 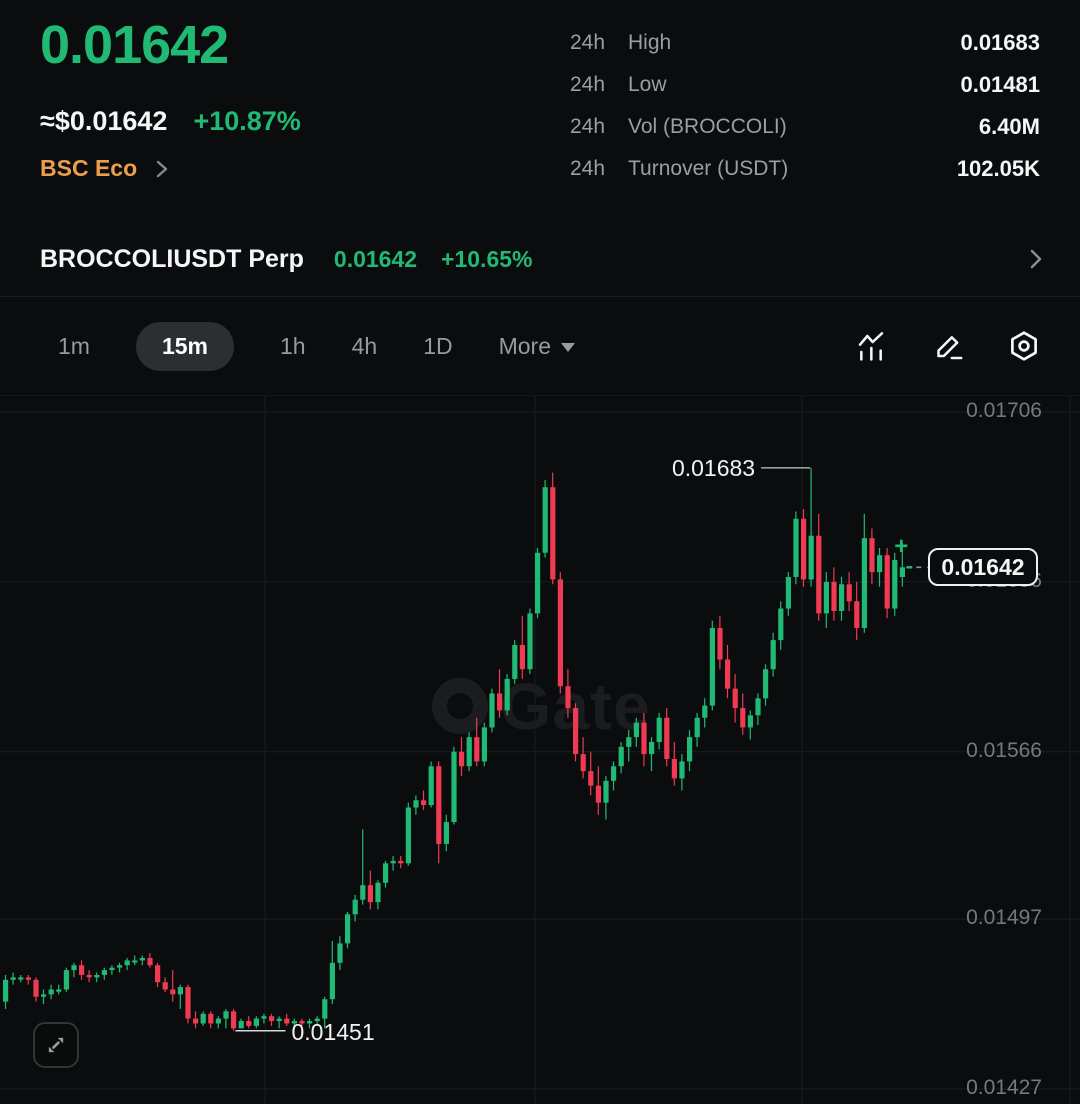 I want to click on more-label: More, so click(x=524, y=345).